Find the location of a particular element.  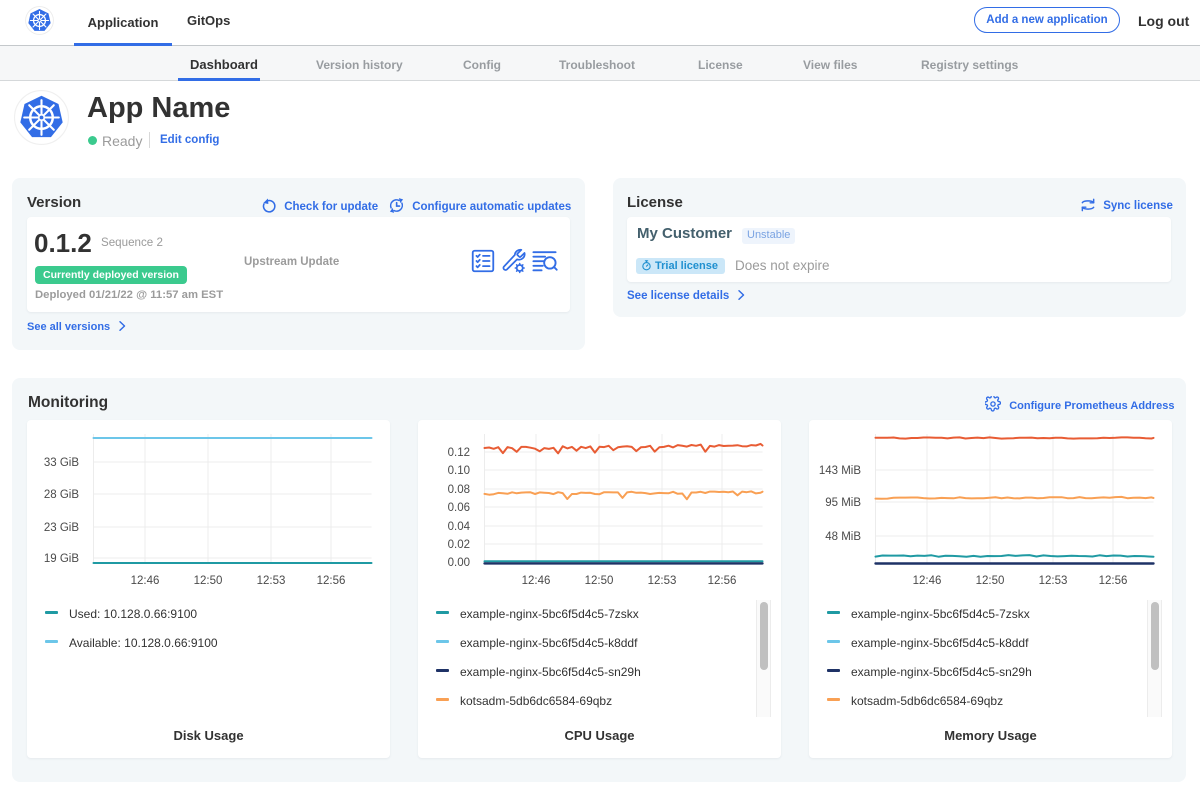

svg-text: 0.08 is located at coordinates (459, 490).